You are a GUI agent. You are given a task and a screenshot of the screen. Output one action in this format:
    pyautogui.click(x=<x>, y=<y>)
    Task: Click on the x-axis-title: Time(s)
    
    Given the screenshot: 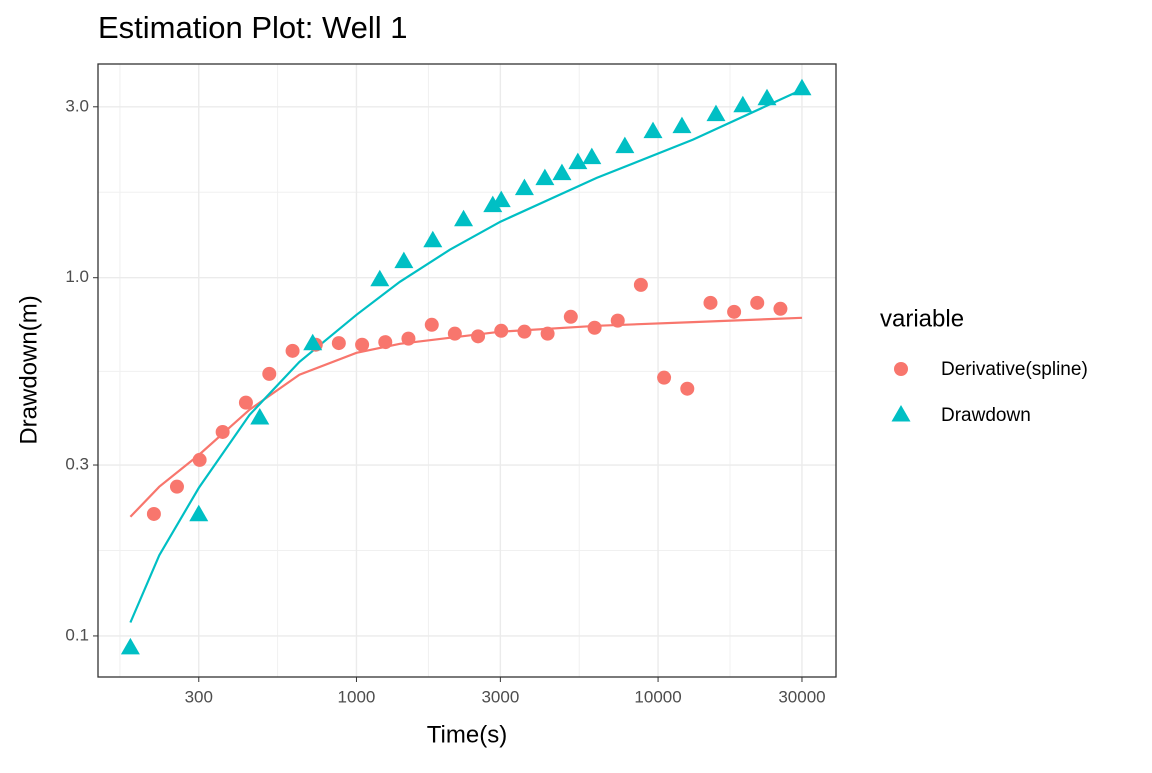 What is the action you would take?
    pyautogui.click(x=467, y=734)
    